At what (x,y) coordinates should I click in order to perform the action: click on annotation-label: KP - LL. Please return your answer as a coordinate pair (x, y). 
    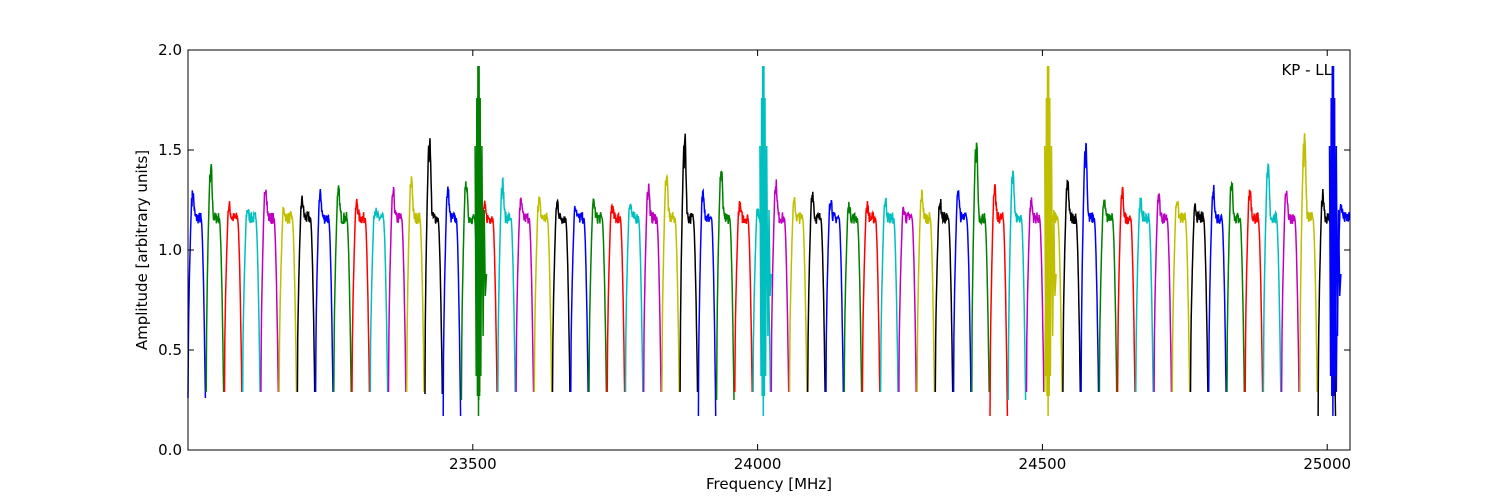
    Looking at the image, I should click on (1306, 70).